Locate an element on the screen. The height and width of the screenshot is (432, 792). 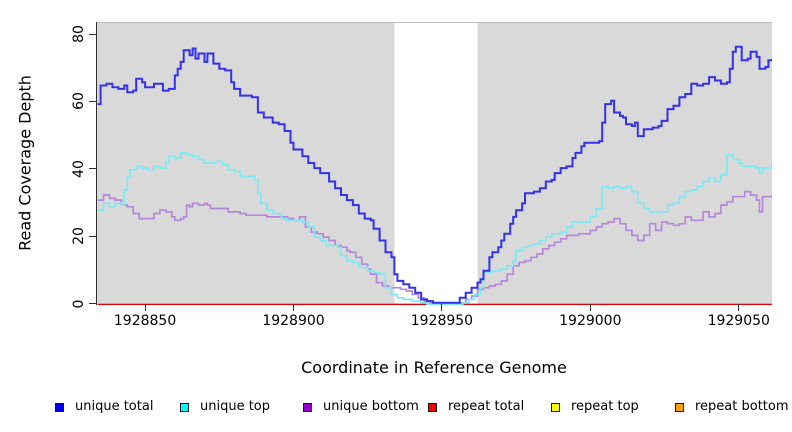
x-tick-label: 1928950 is located at coordinates (442, 321).